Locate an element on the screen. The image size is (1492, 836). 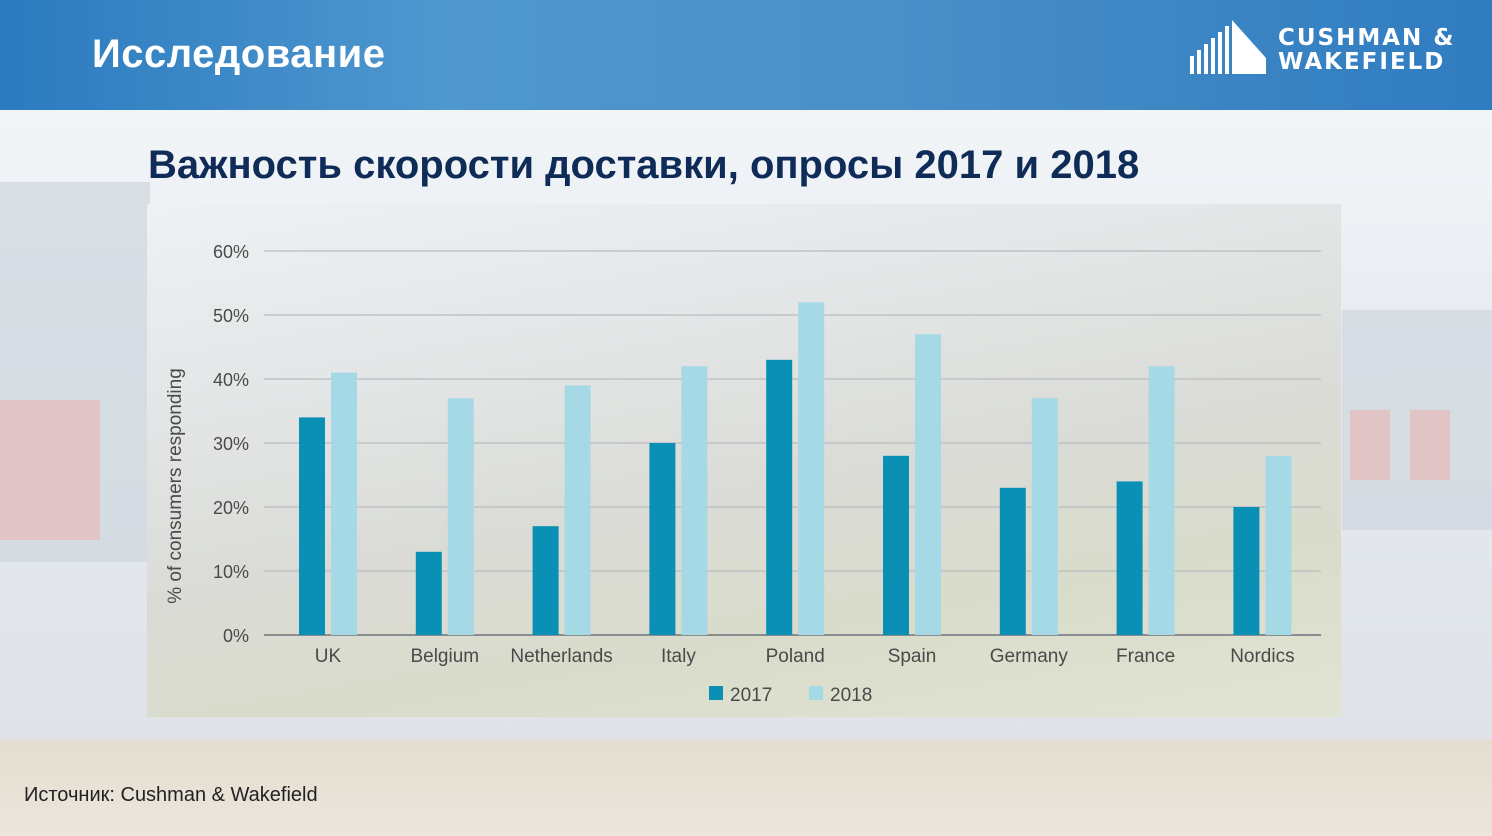
section-title: Исследование is located at coordinates (239, 54).